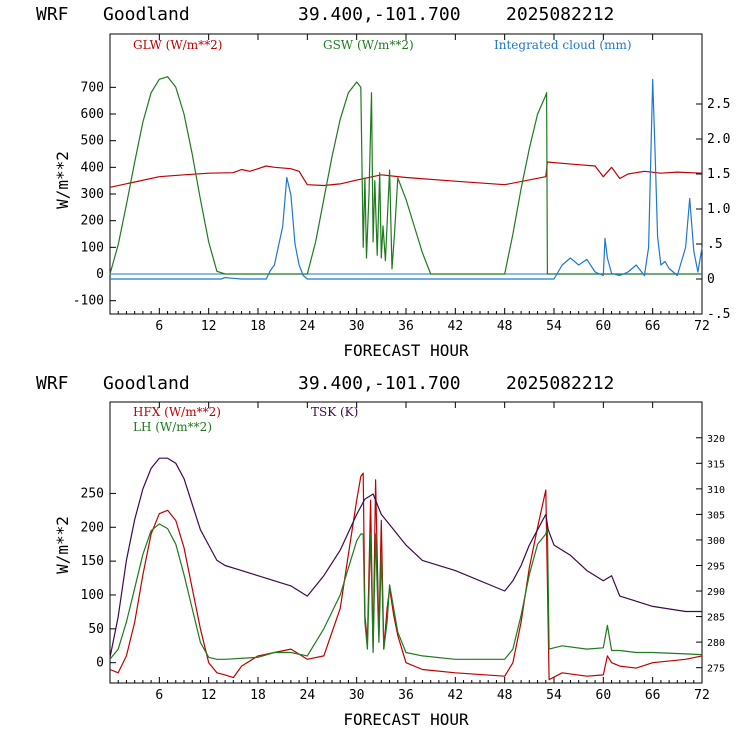  Describe the element at coordinates (406, 719) in the screenshot. I see `bottom-x-axis-label: FORECAST HOUR` at that location.